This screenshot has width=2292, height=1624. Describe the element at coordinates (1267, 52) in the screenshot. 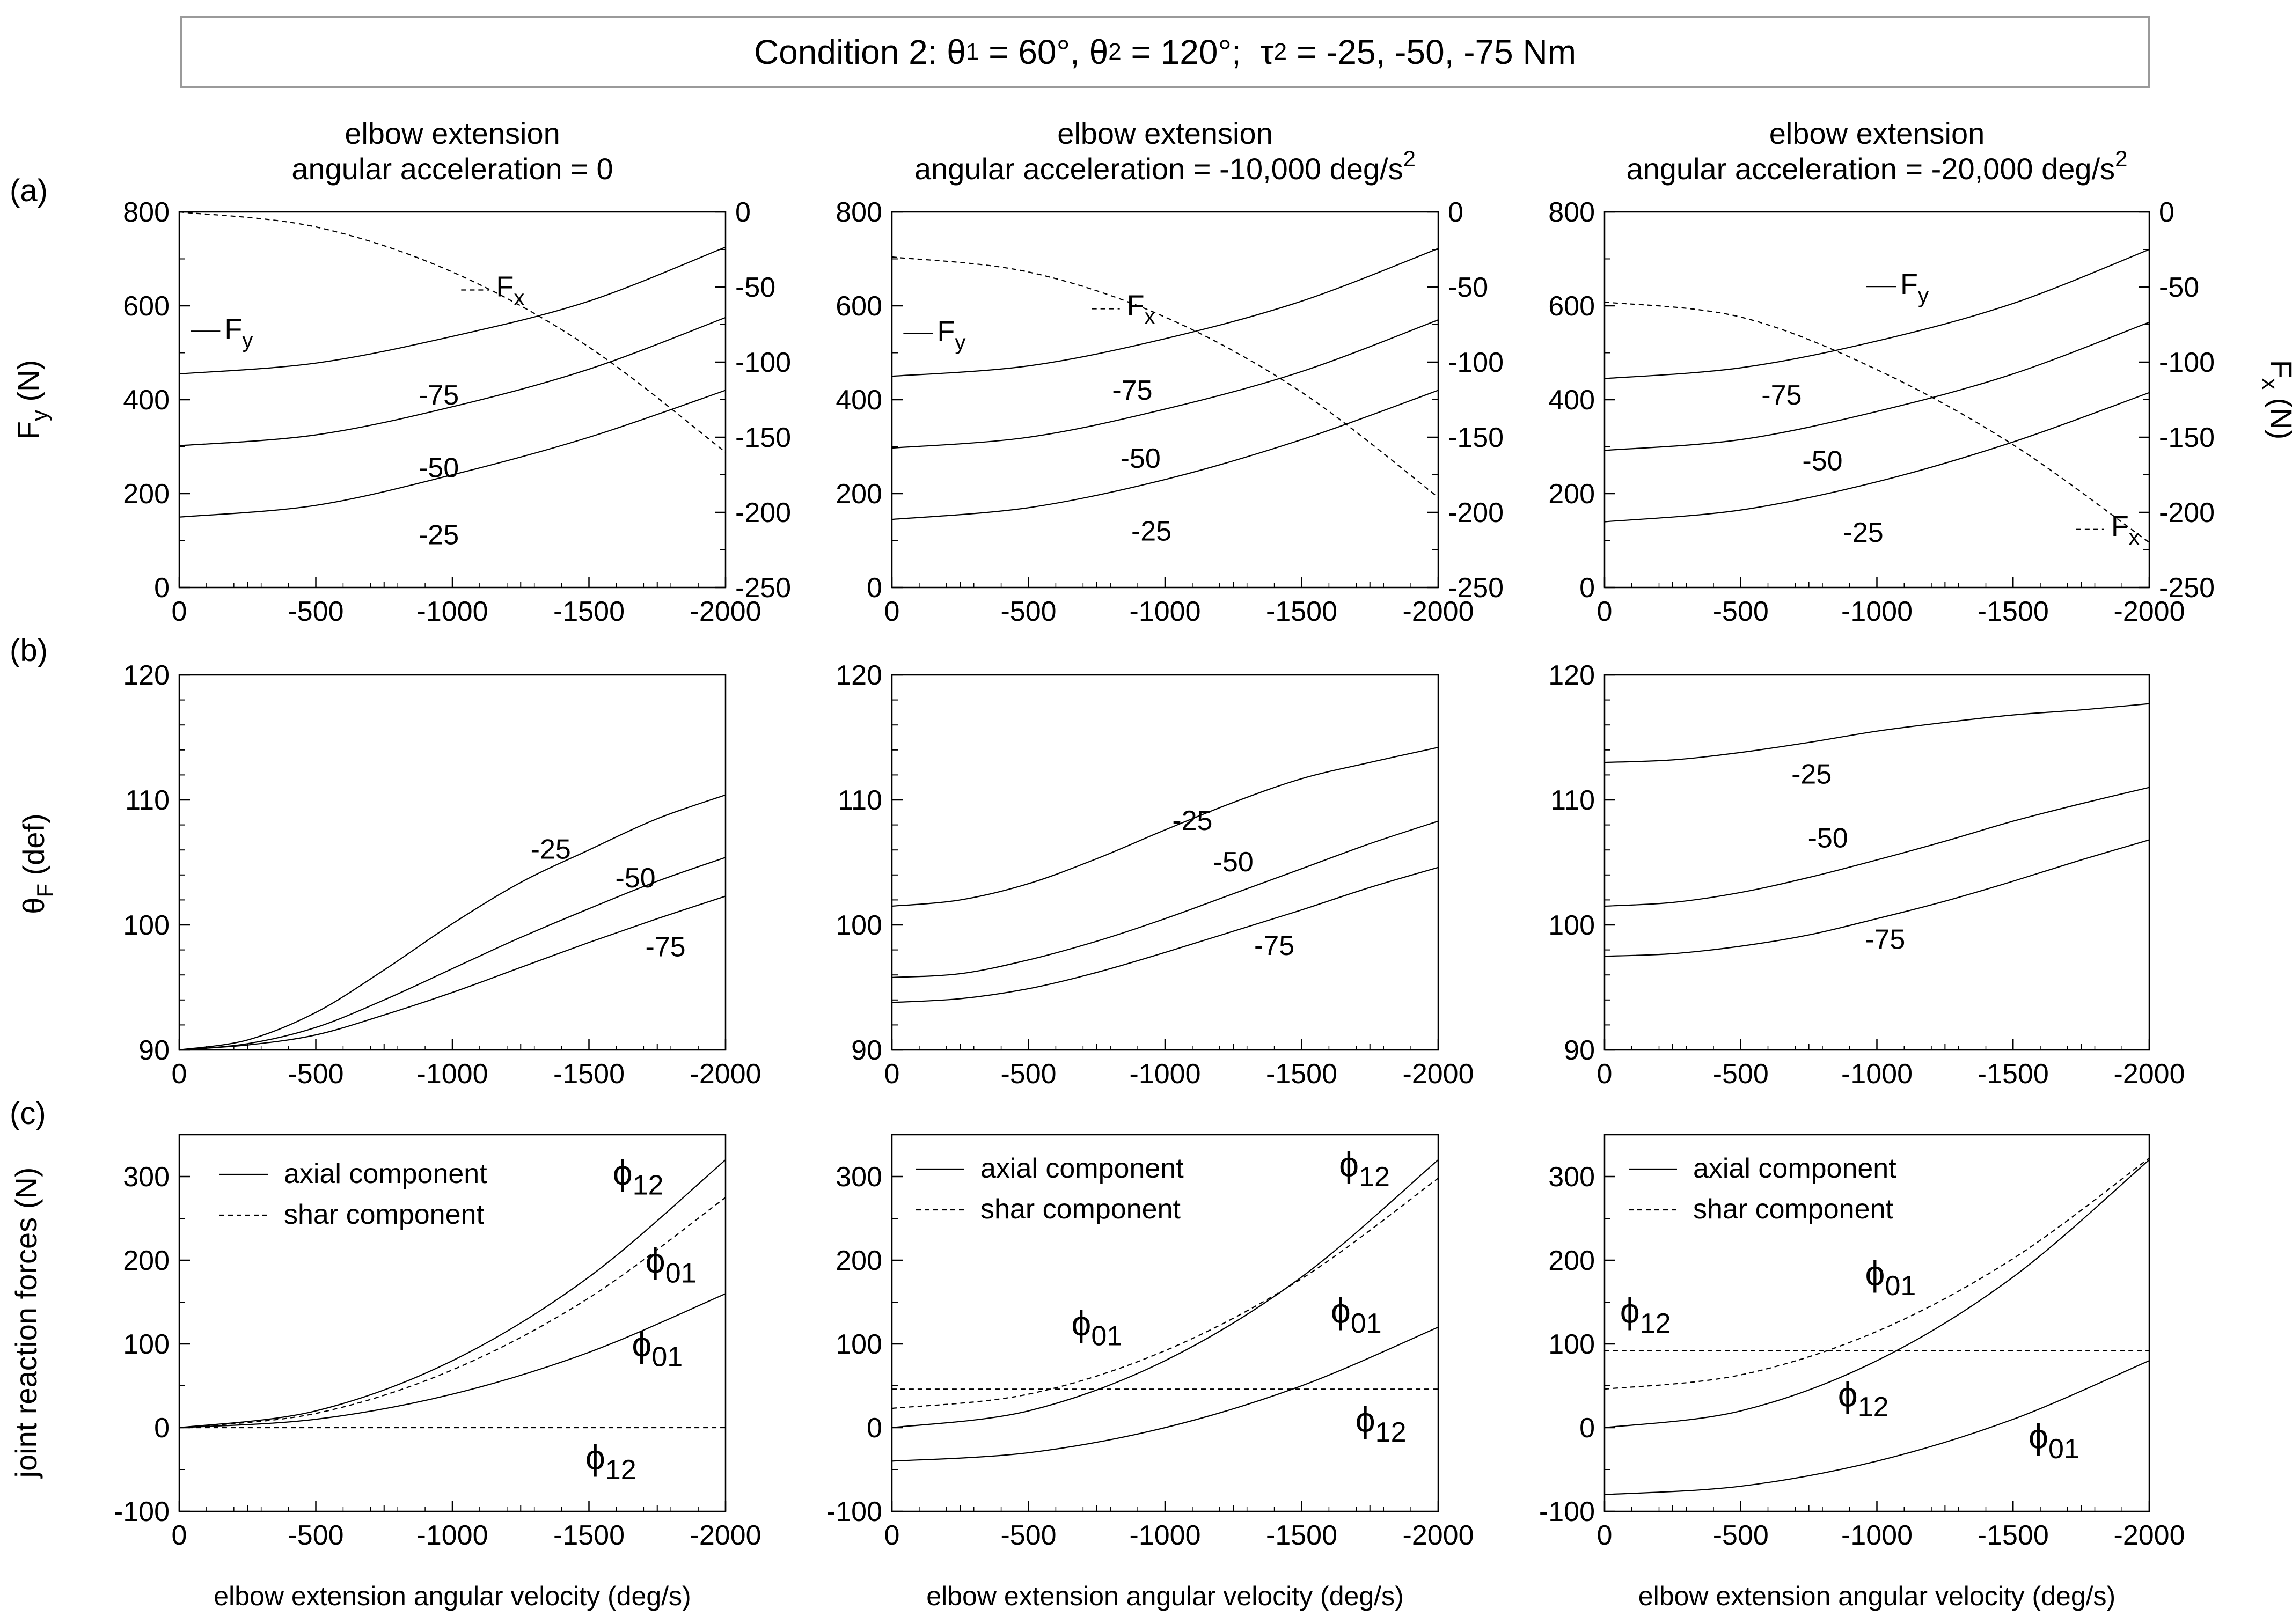

I see `tau-symbol: τ` at that location.